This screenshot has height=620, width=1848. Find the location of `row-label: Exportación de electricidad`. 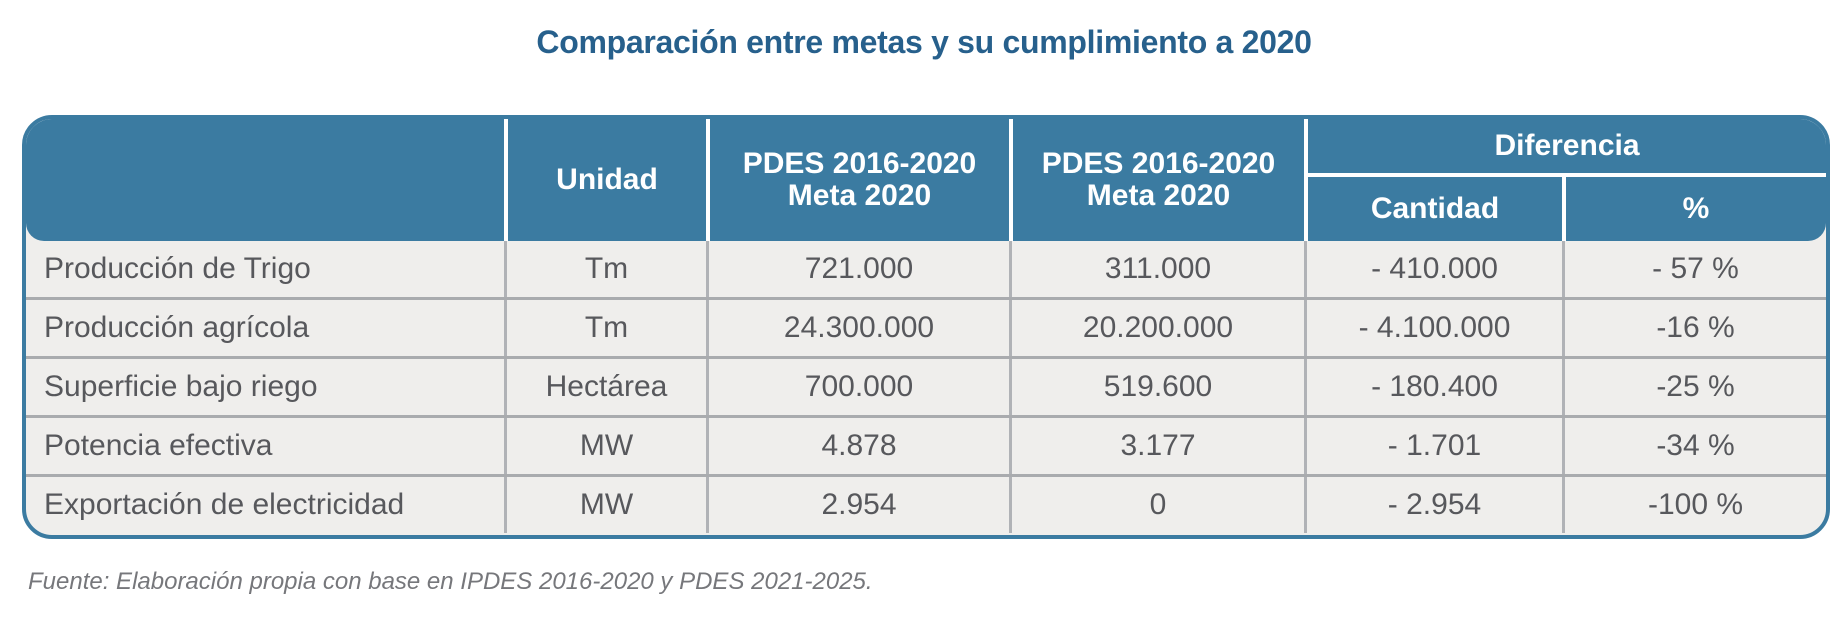

row-label: Exportación de electricidad is located at coordinates (224, 504).